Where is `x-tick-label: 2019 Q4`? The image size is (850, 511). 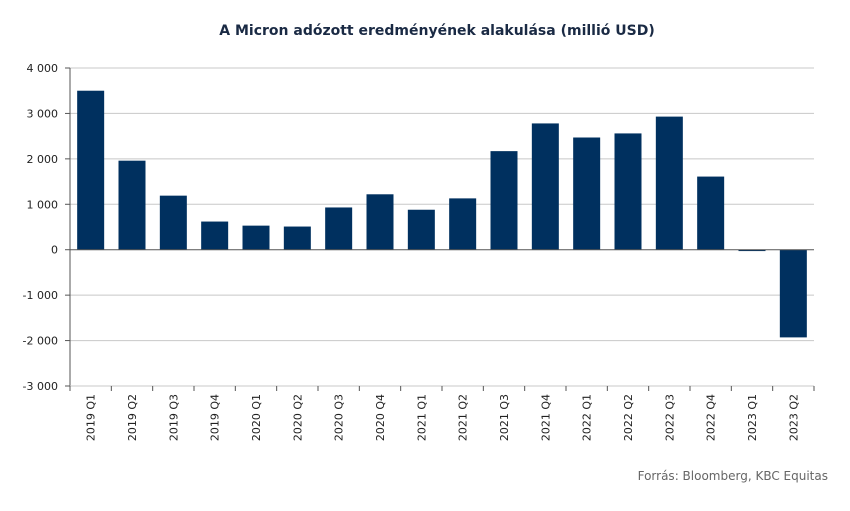
x-tick-label: 2019 Q4 is located at coordinates (215, 417).